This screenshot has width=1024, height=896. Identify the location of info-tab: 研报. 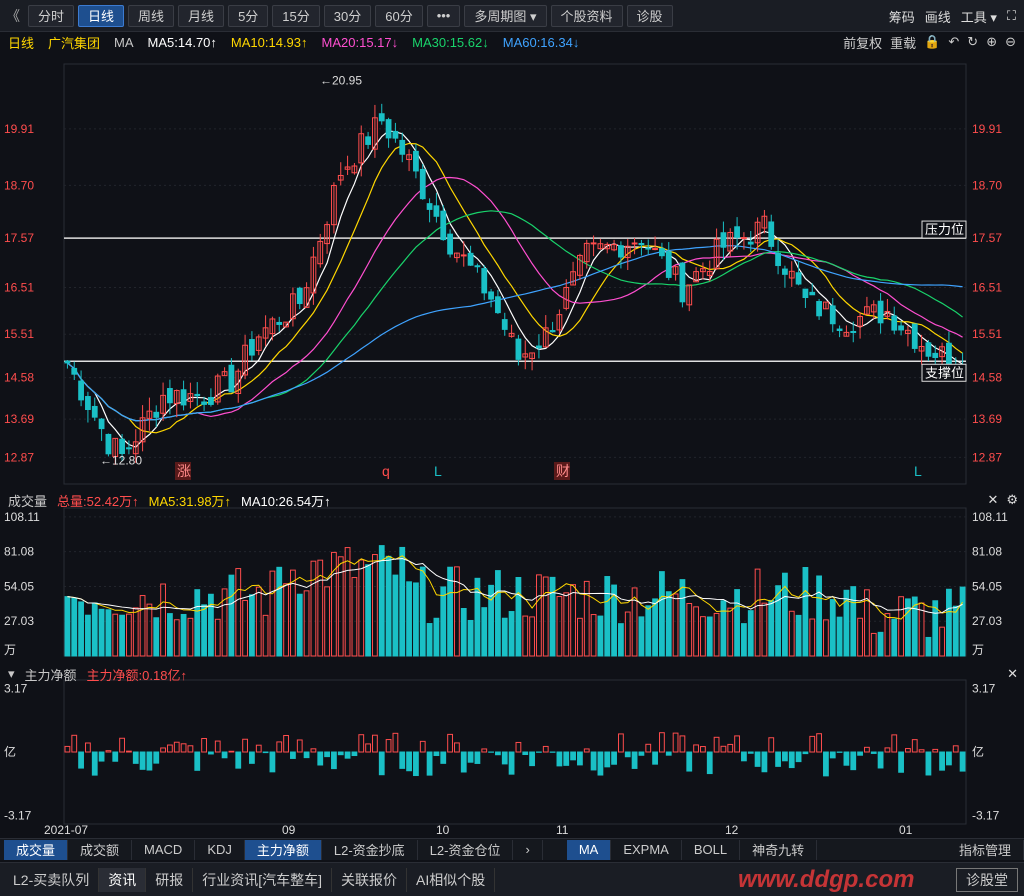
(170, 879).